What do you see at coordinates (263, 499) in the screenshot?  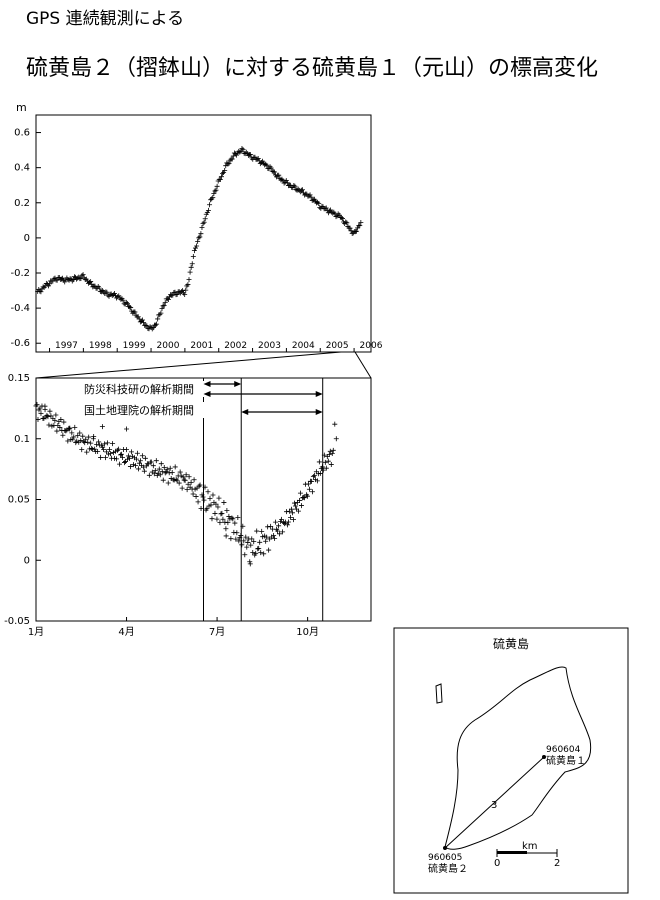 I see `chart2-period-lines` at bounding box center [263, 499].